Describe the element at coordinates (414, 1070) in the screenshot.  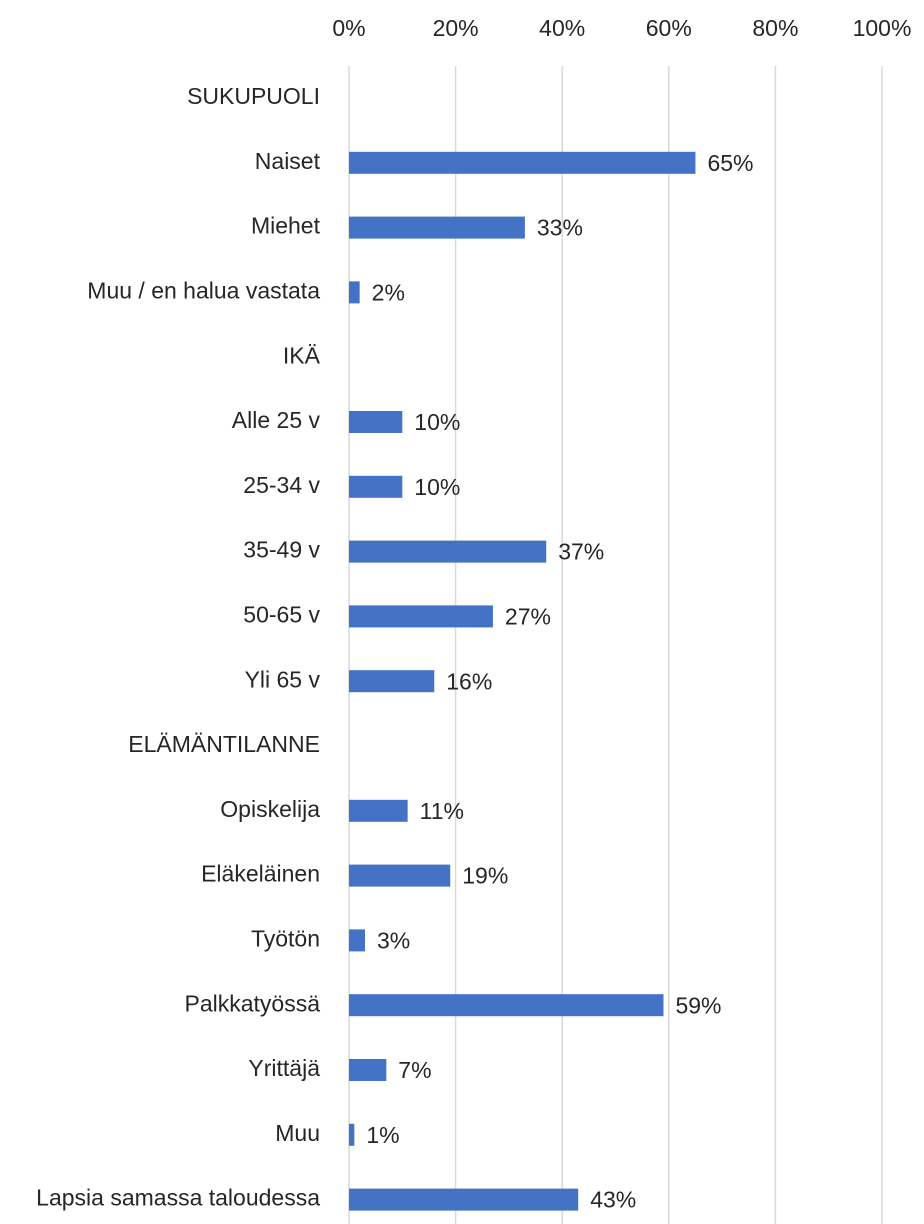
I see `data-label: 7%` at that location.